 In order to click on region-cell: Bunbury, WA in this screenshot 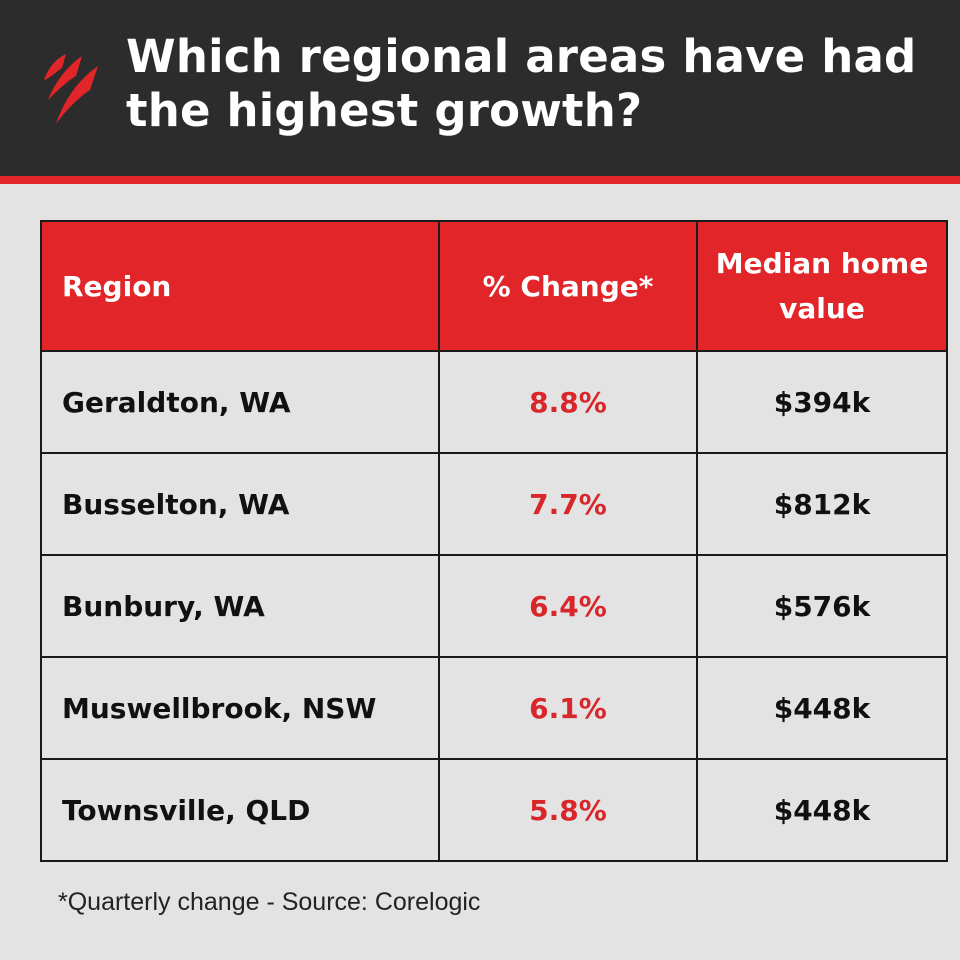, I will do `click(240, 606)`.